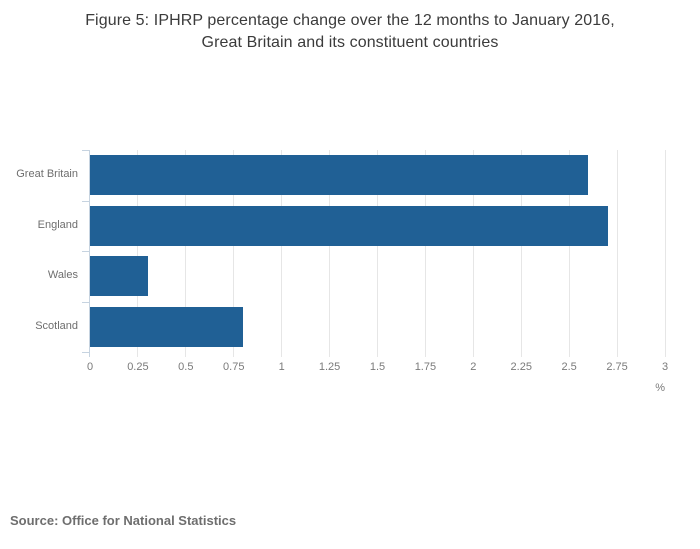  Describe the element at coordinates (425, 367) in the screenshot. I see `x-tick-label: 1.75` at that location.